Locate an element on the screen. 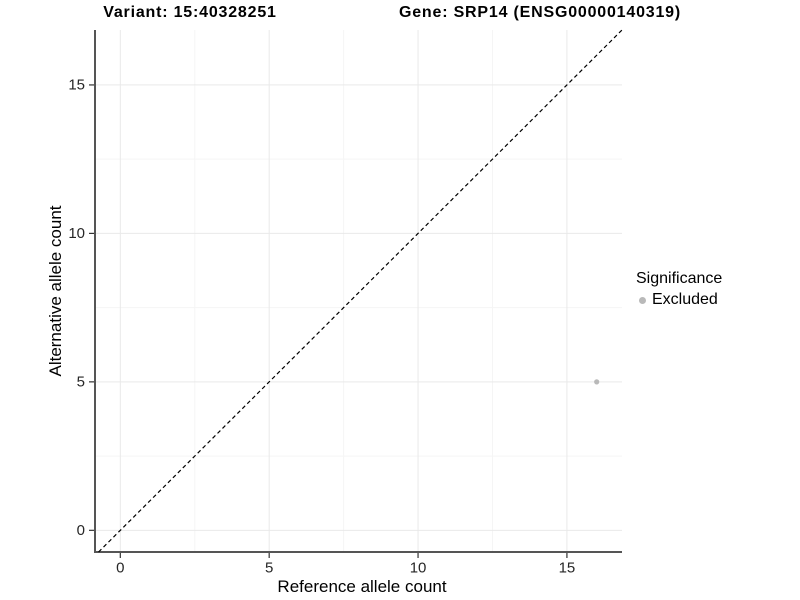 This screenshot has width=800, height=600. y-tick-label: 15 is located at coordinates (76, 84).